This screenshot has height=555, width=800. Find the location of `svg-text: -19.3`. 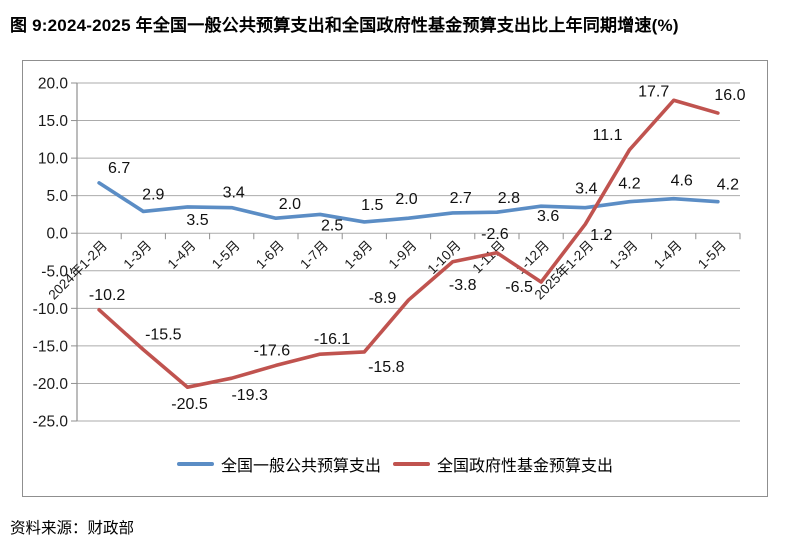

svg-text: -19.3 is located at coordinates (249, 395).